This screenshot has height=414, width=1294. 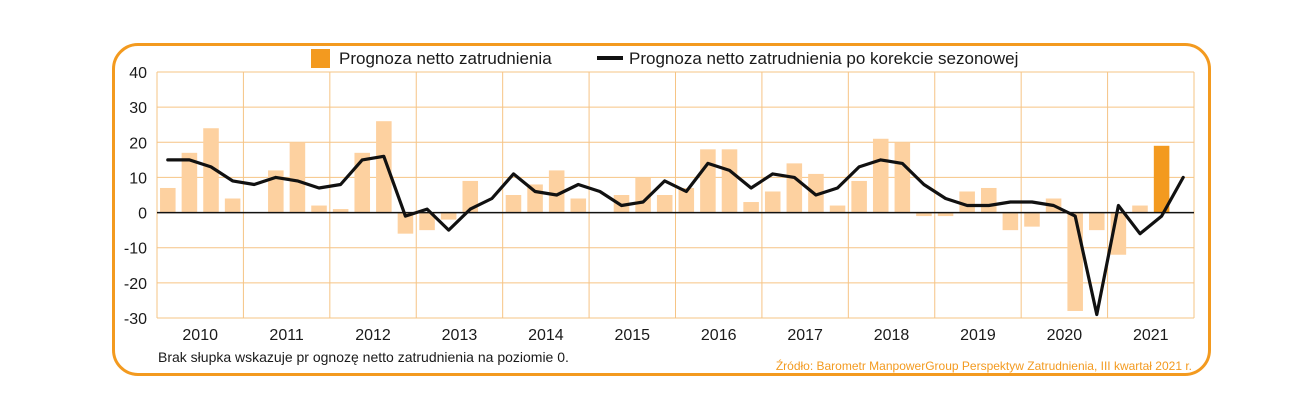 I want to click on x-tick-label-9: 2019, so click(x=978, y=335).